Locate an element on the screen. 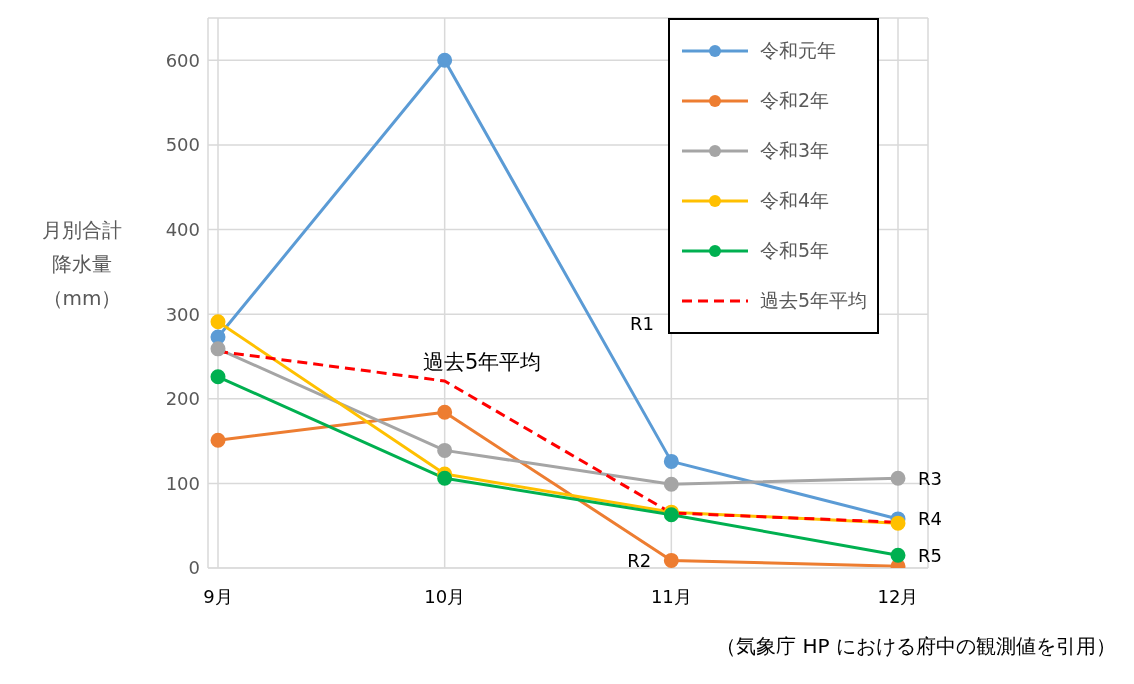 The image size is (1134, 684). y-tick-label: 300 is located at coordinates (182, 314).